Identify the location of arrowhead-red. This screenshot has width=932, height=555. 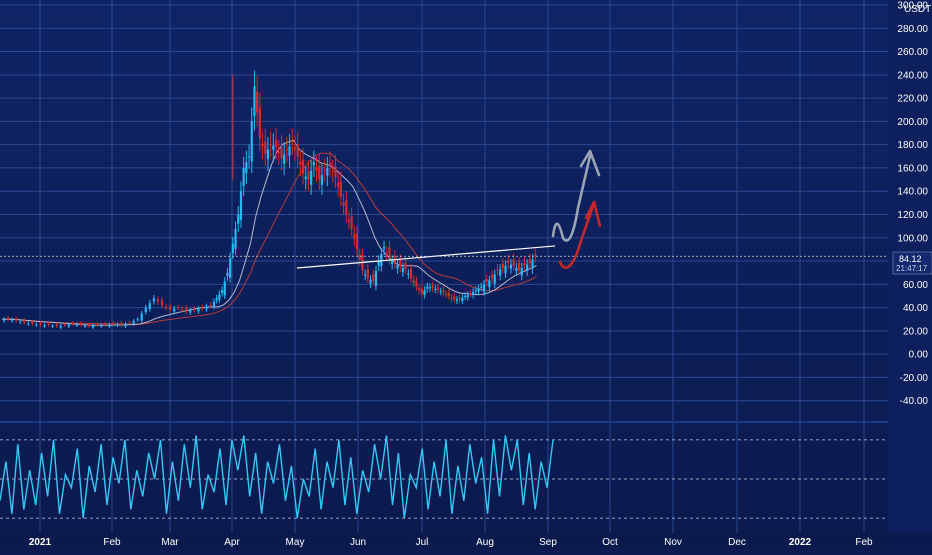
(593, 214).